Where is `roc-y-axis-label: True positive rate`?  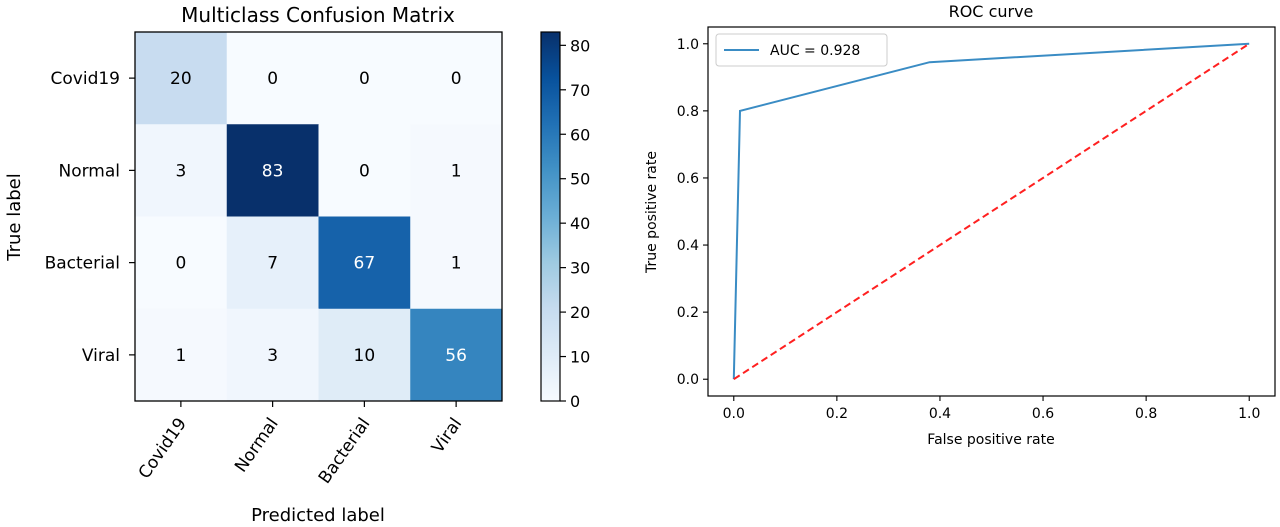
roc-y-axis-label: True positive rate is located at coordinates (652, 212).